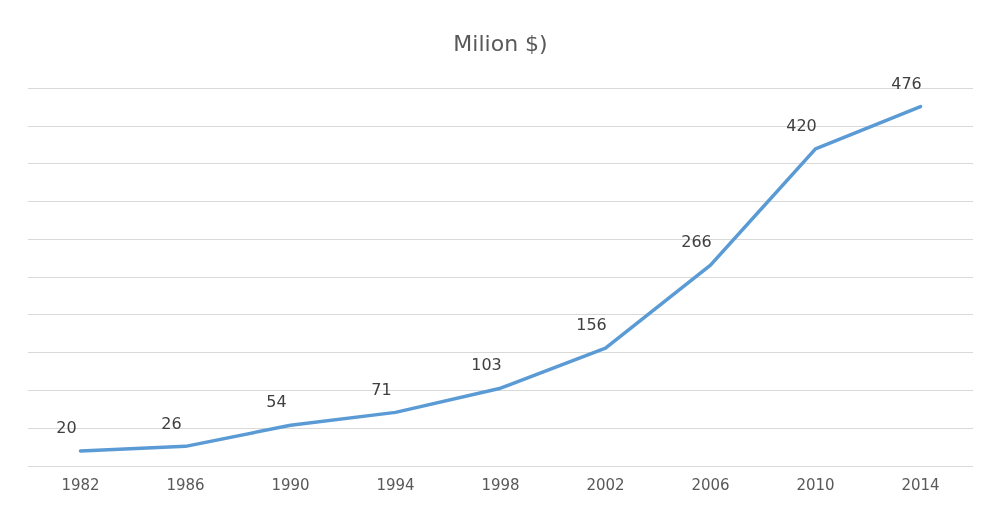 The image size is (1005, 513). Describe the element at coordinates (801, 125) in the screenshot. I see `data-label: 420` at that location.